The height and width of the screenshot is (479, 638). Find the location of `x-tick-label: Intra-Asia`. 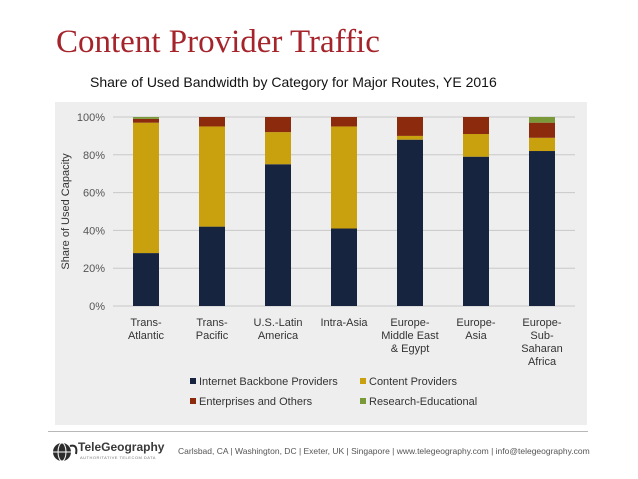

x-tick-label: Intra-Asia is located at coordinates (344, 323).